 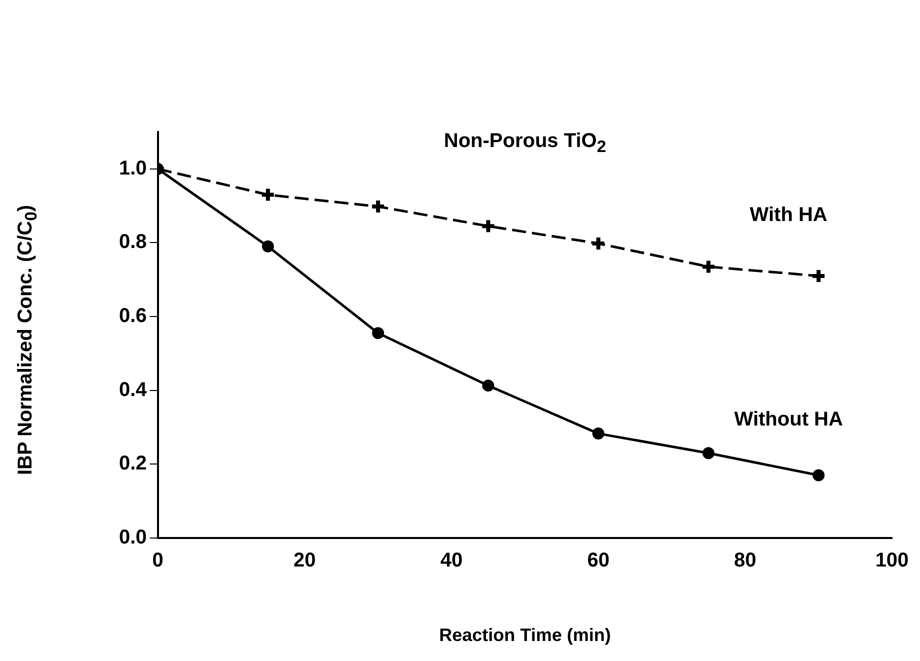 I want to click on y-tick-label: 0.0, so click(x=132, y=537).